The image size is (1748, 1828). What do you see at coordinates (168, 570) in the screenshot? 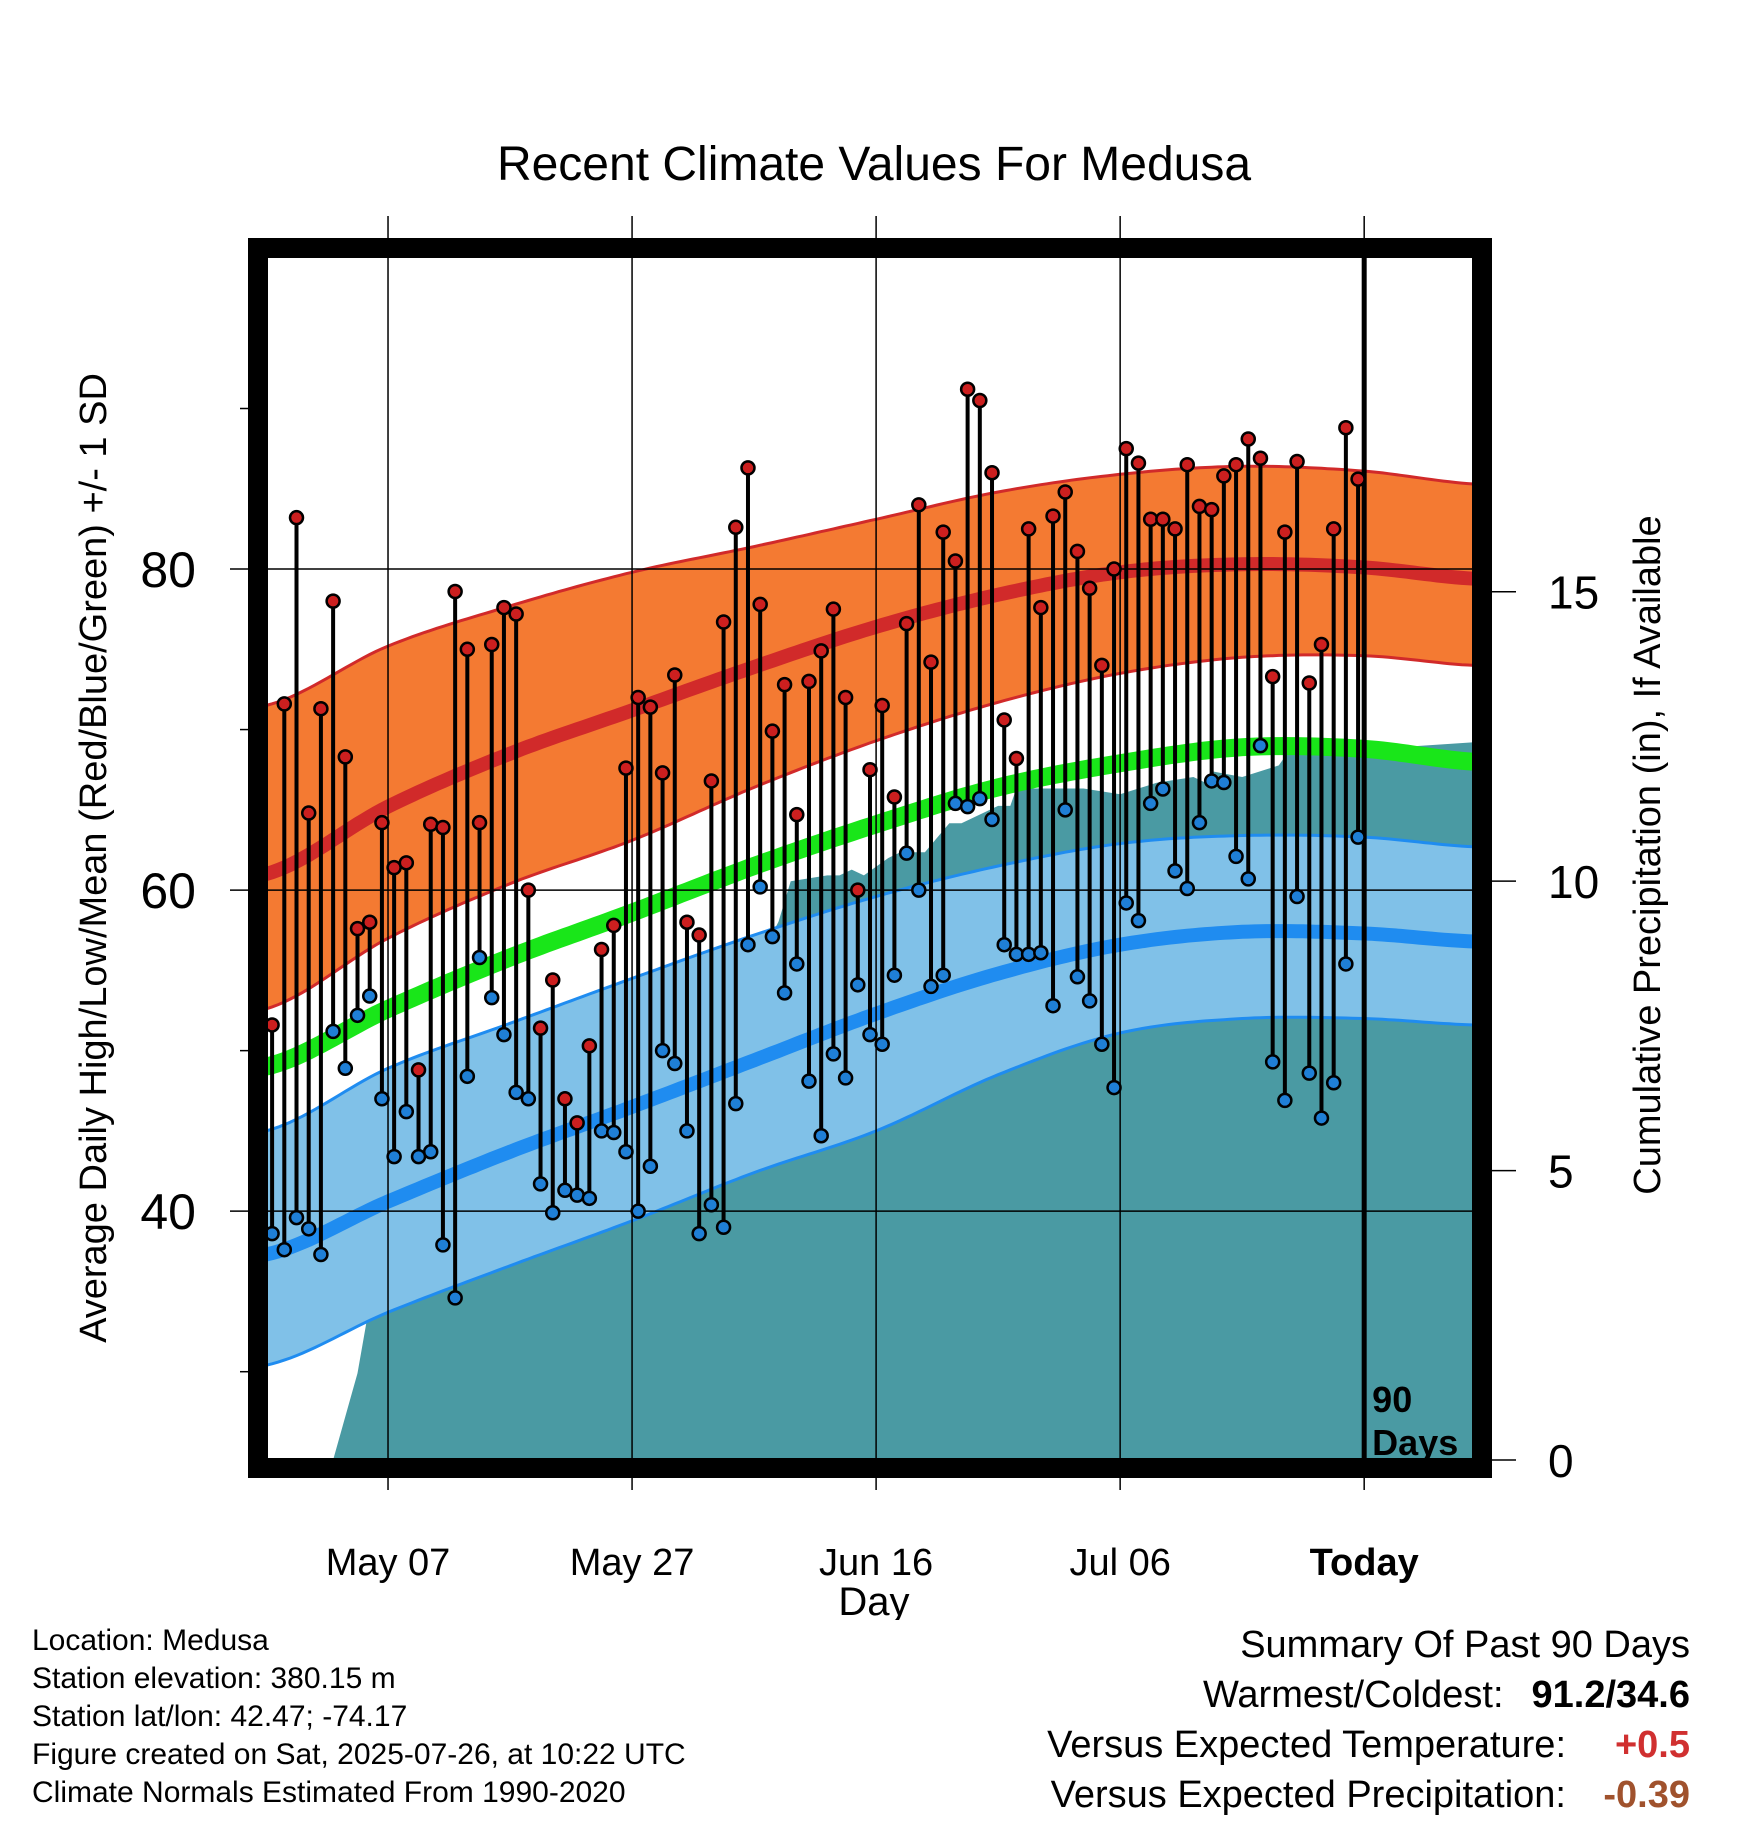
I see `y-tick-label: 80` at bounding box center [168, 570].